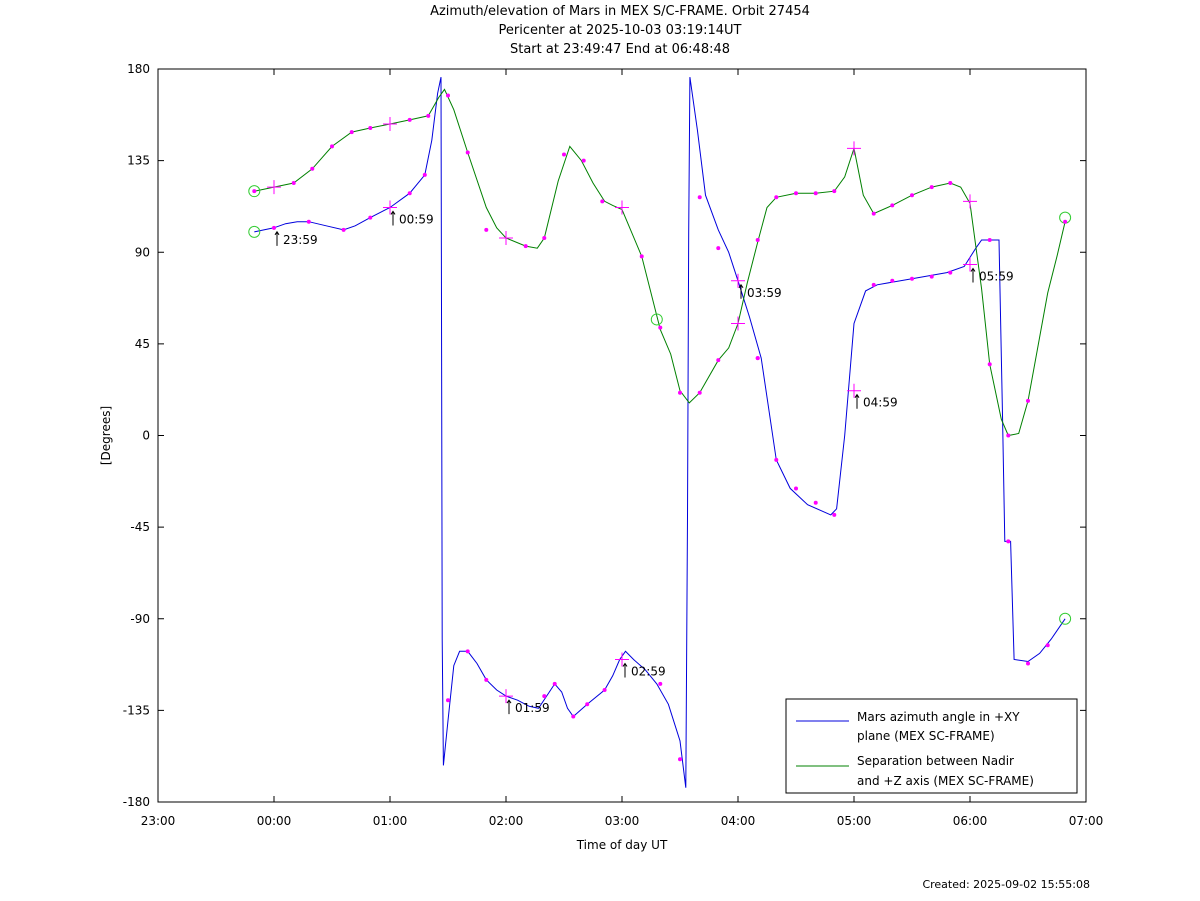 The image size is (1200, 901). Describe the element at coordinates (300, 240) in the screenshot. I see `time-annotation-label: 23:59` at that location.